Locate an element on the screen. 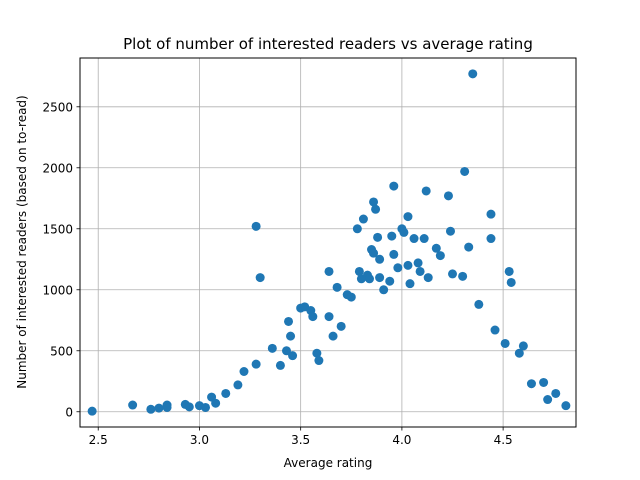 Image resolution: width=640 pixels, height=480 pixels. y-tick-label: 500 is located at coordinates (61, 351).